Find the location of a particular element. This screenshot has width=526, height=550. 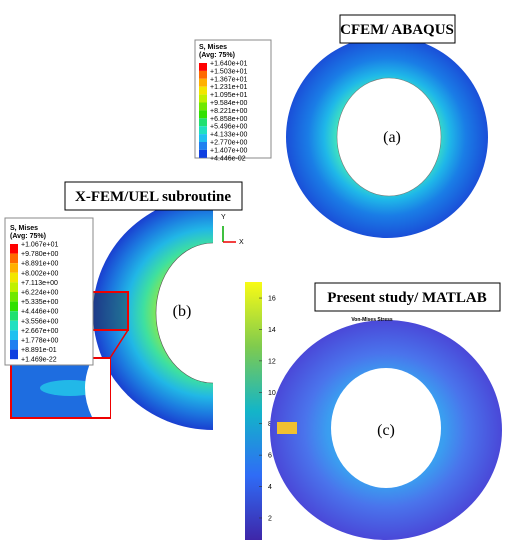

plot-title: Von-Mises Stress is located at coordinates (372, 320).